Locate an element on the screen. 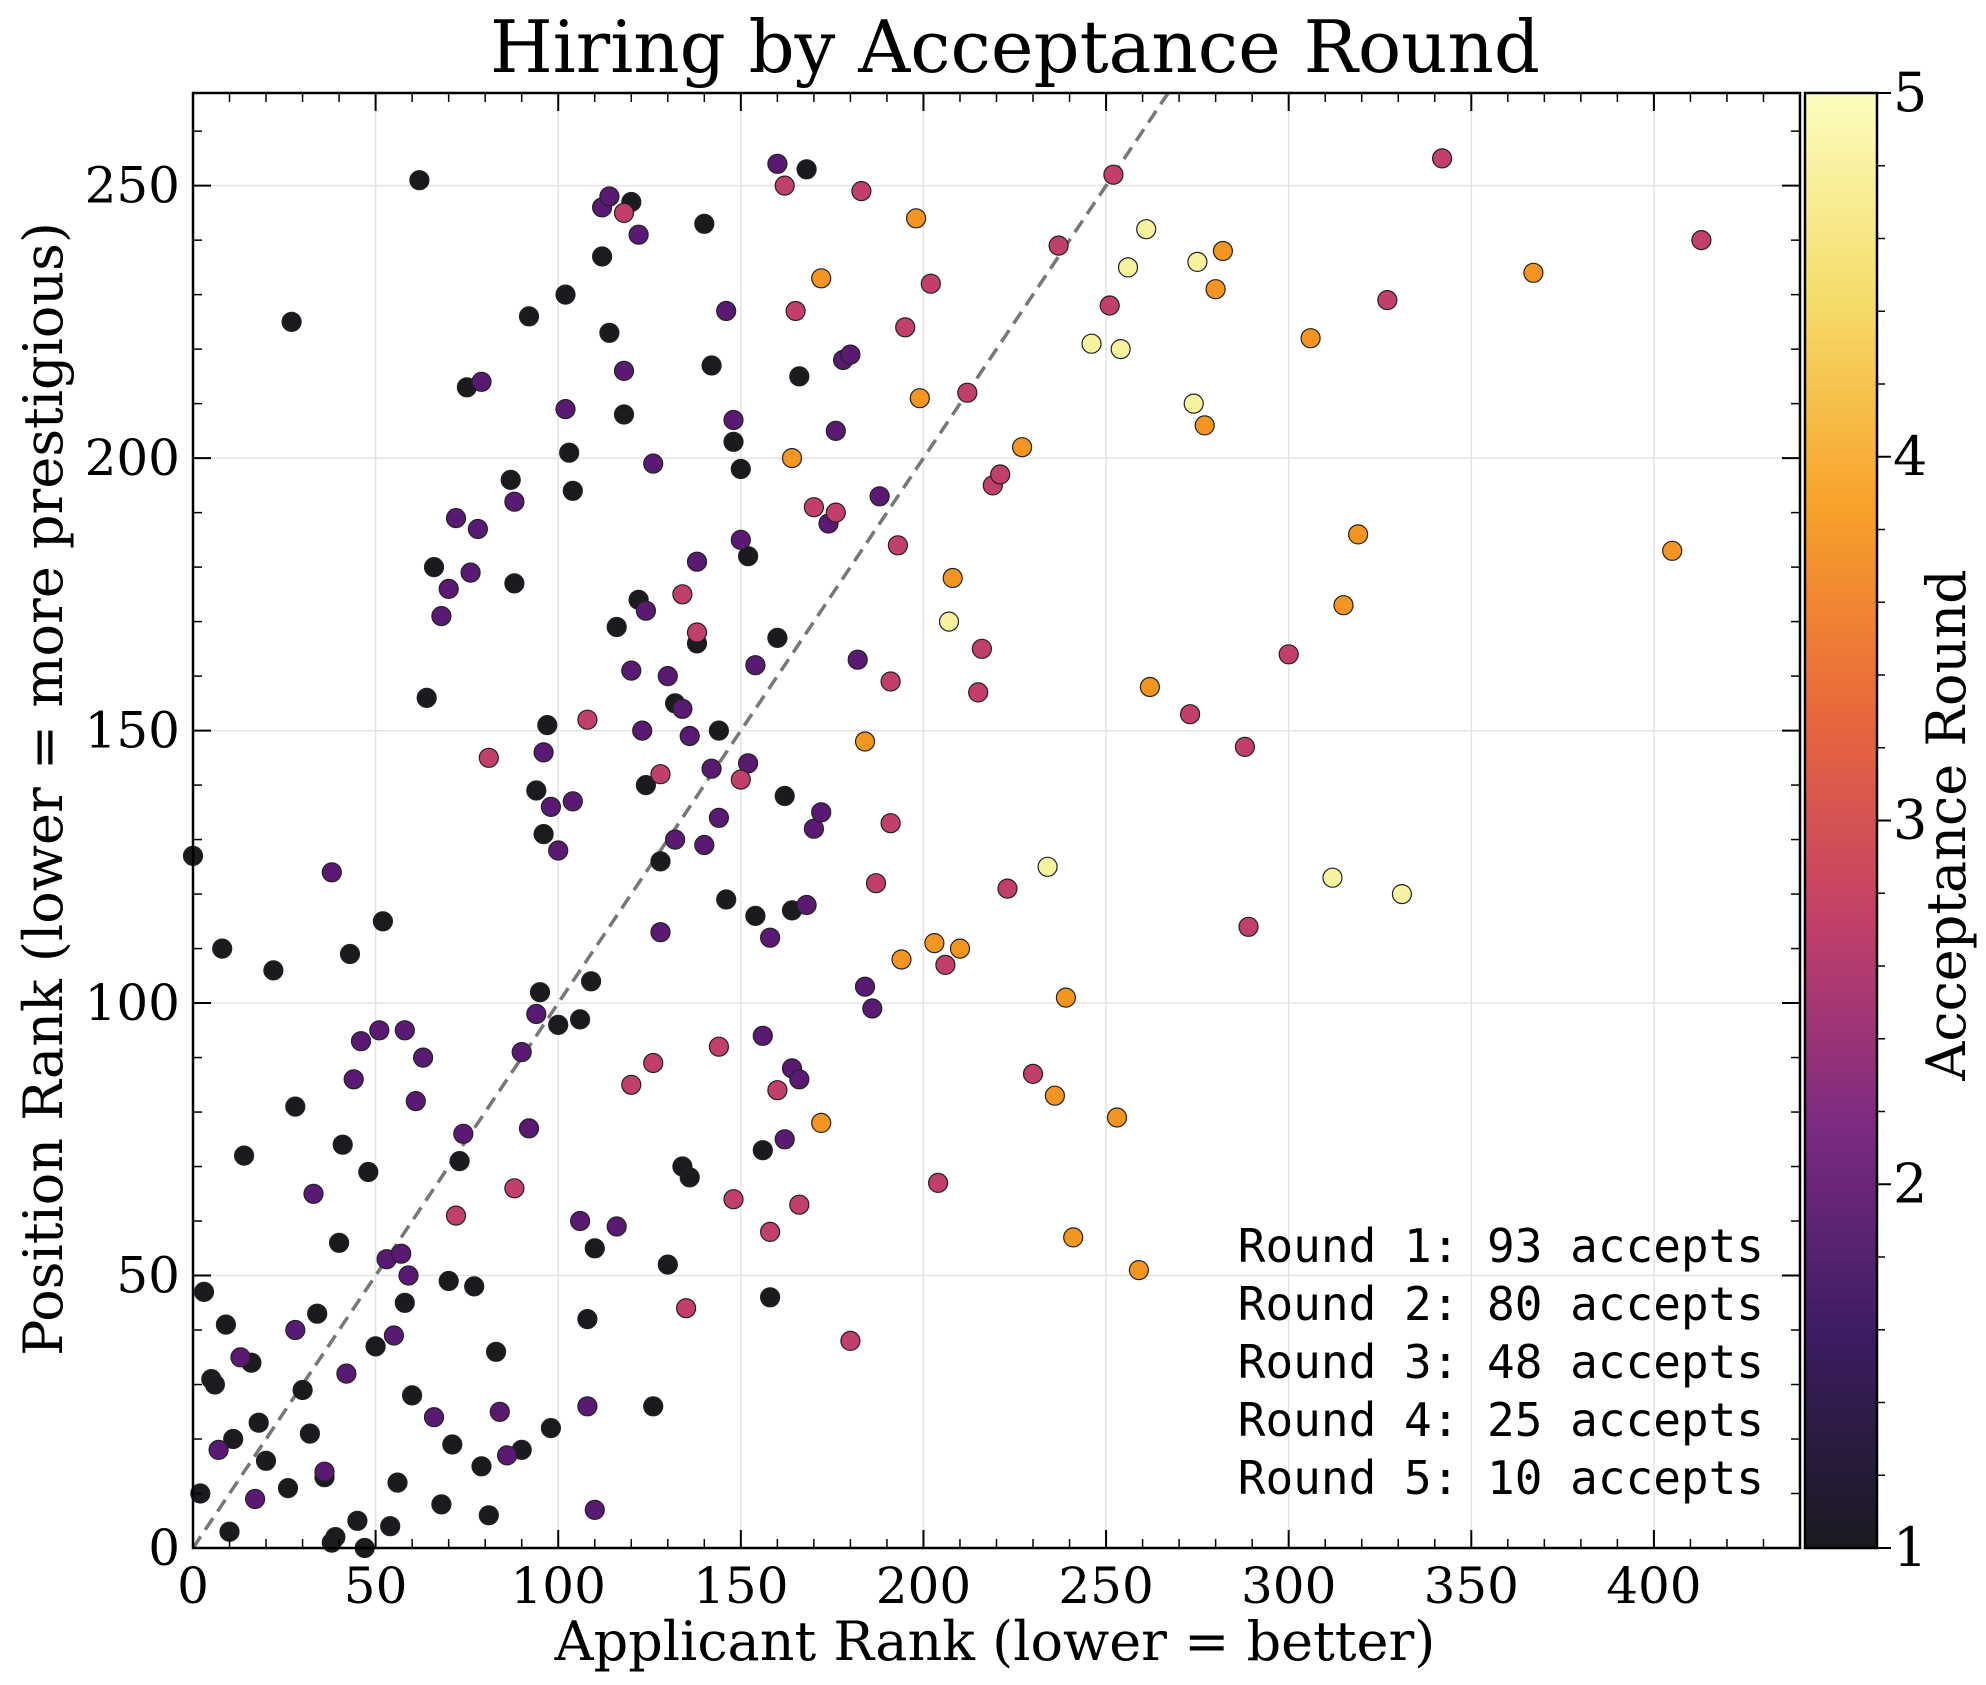 The image size is (1986, 1685). y-tick-label: 100 is located at coordinates (132, 1003).